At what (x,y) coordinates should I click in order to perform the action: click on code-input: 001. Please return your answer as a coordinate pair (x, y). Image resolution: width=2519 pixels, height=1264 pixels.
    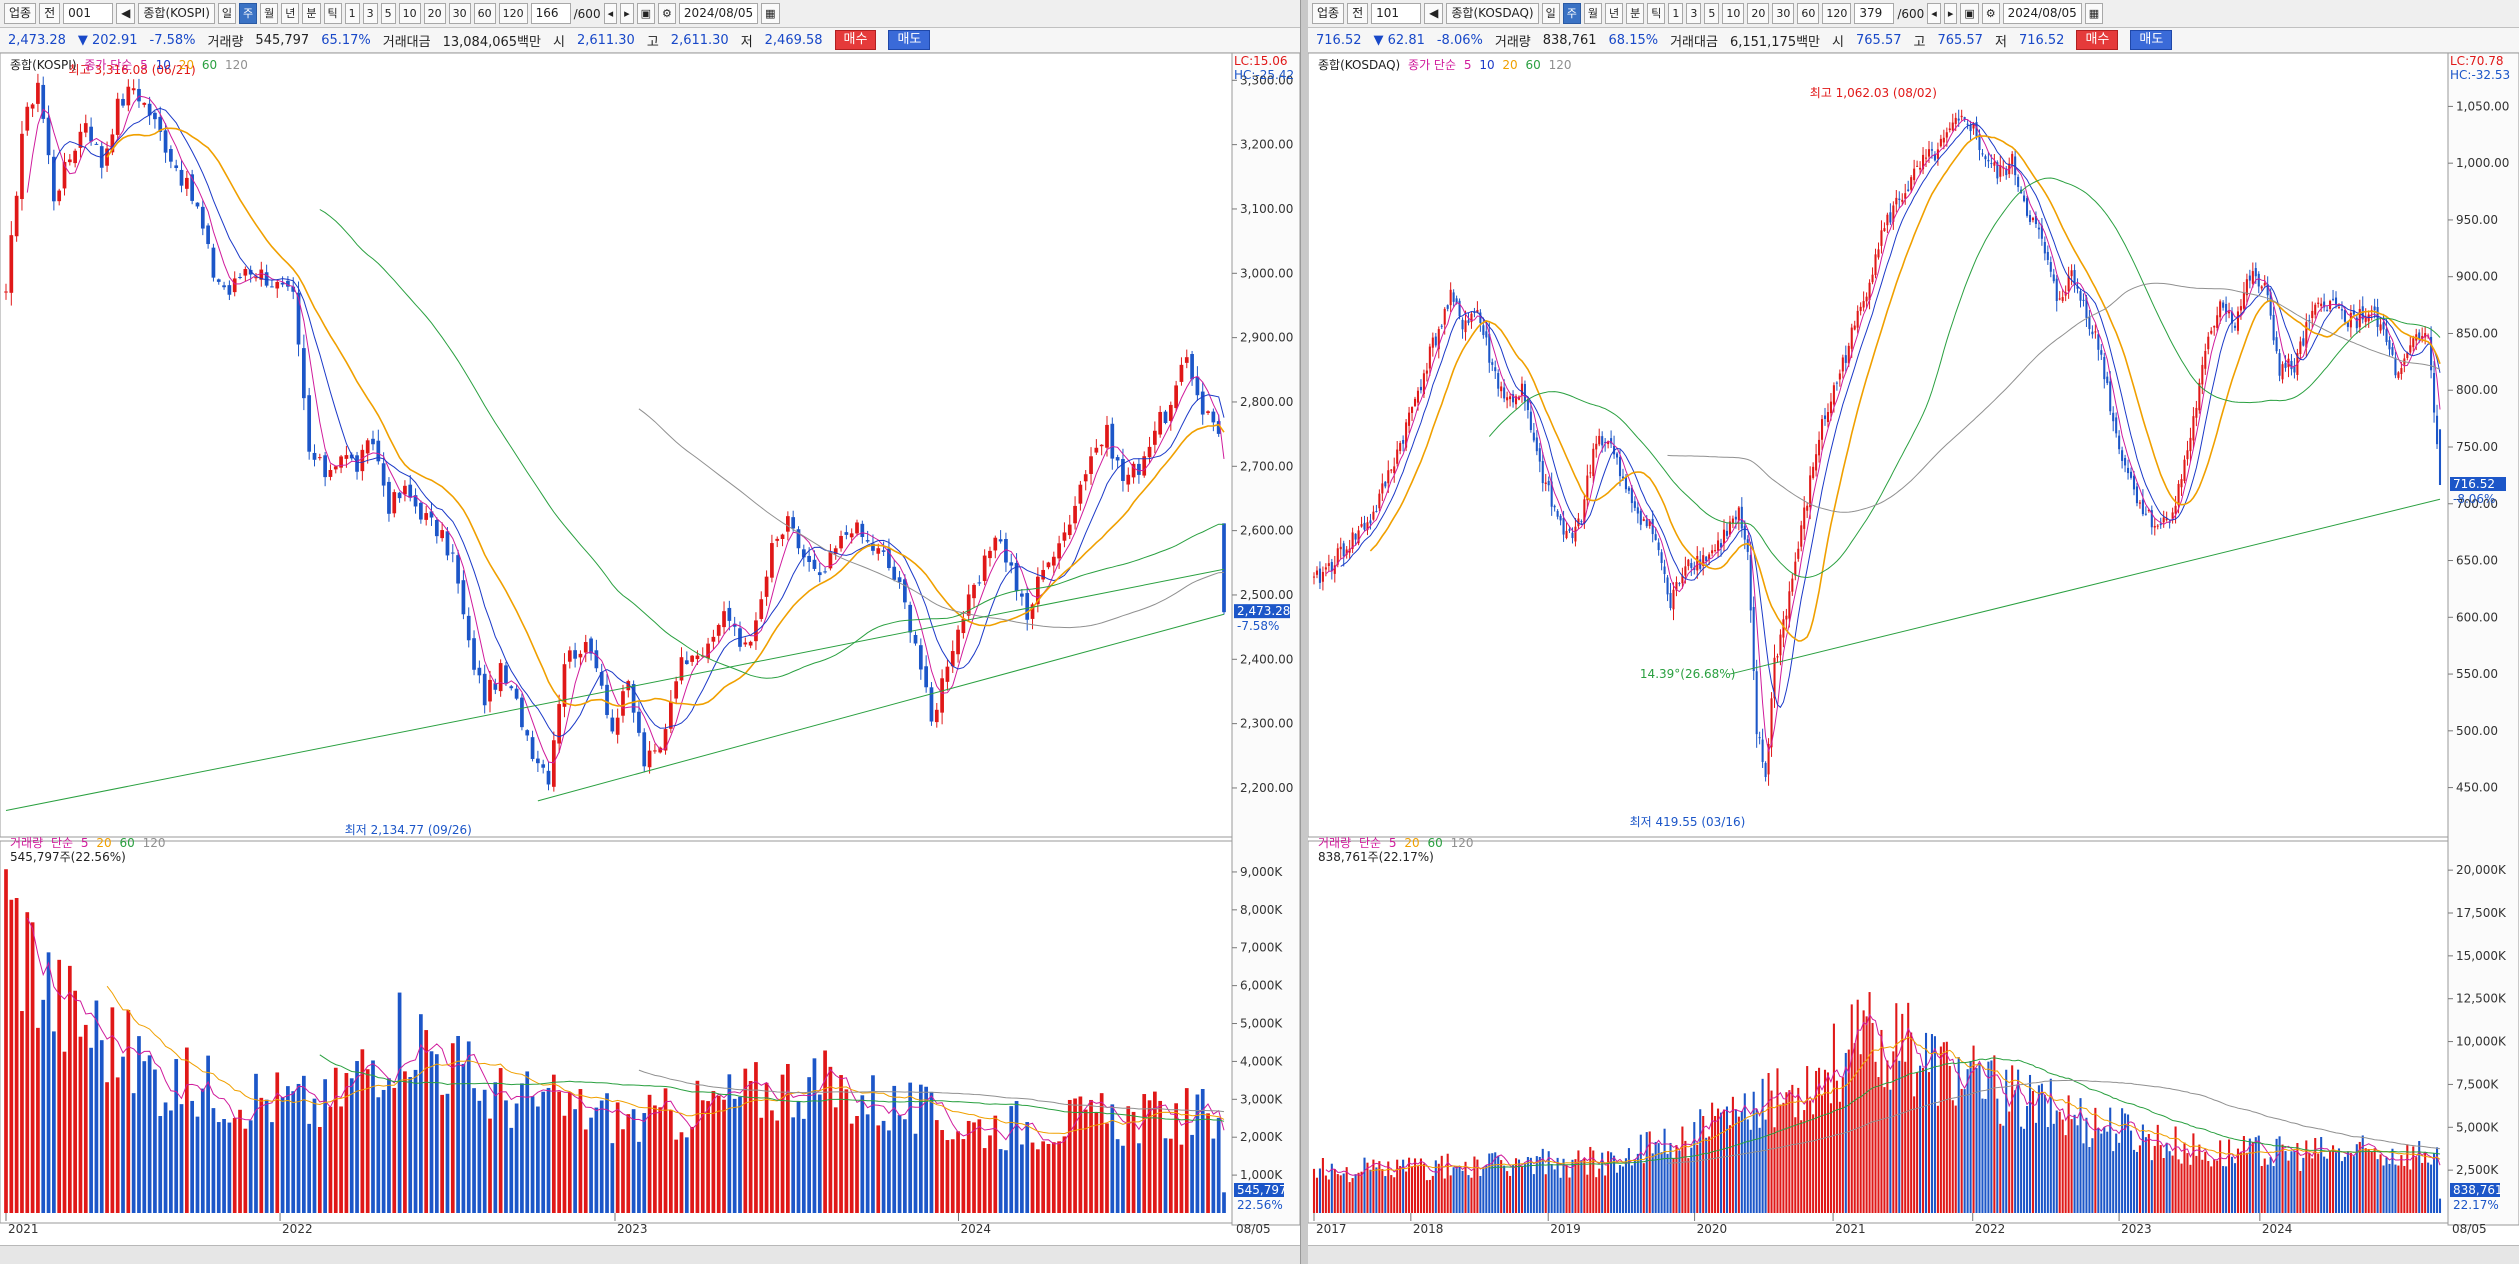
    Looking at the image, I should click on (88, 13).